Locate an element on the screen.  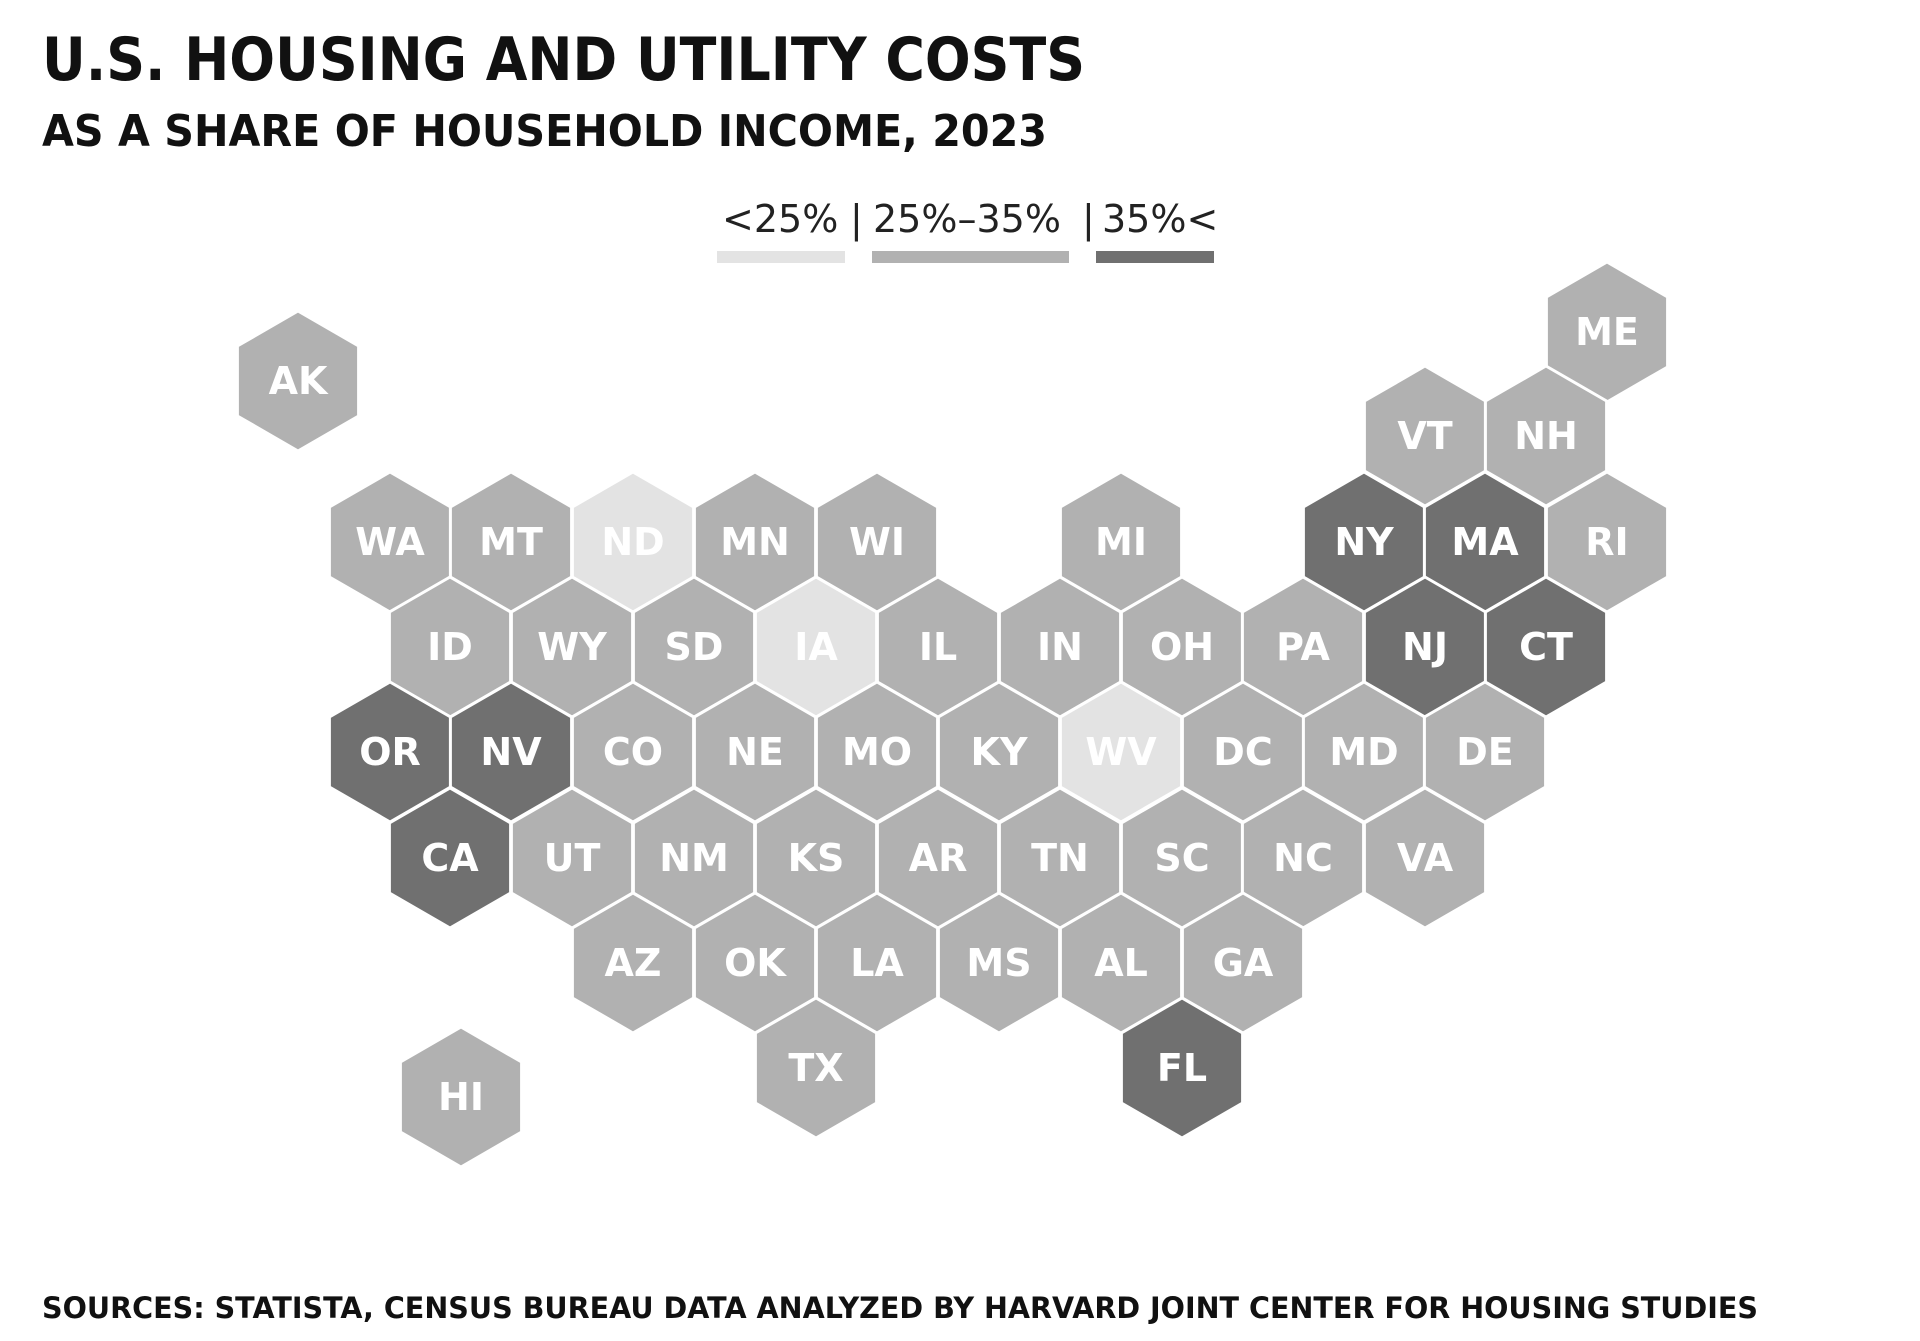
hex-sc: SC is located at coordinates (1182, 858).